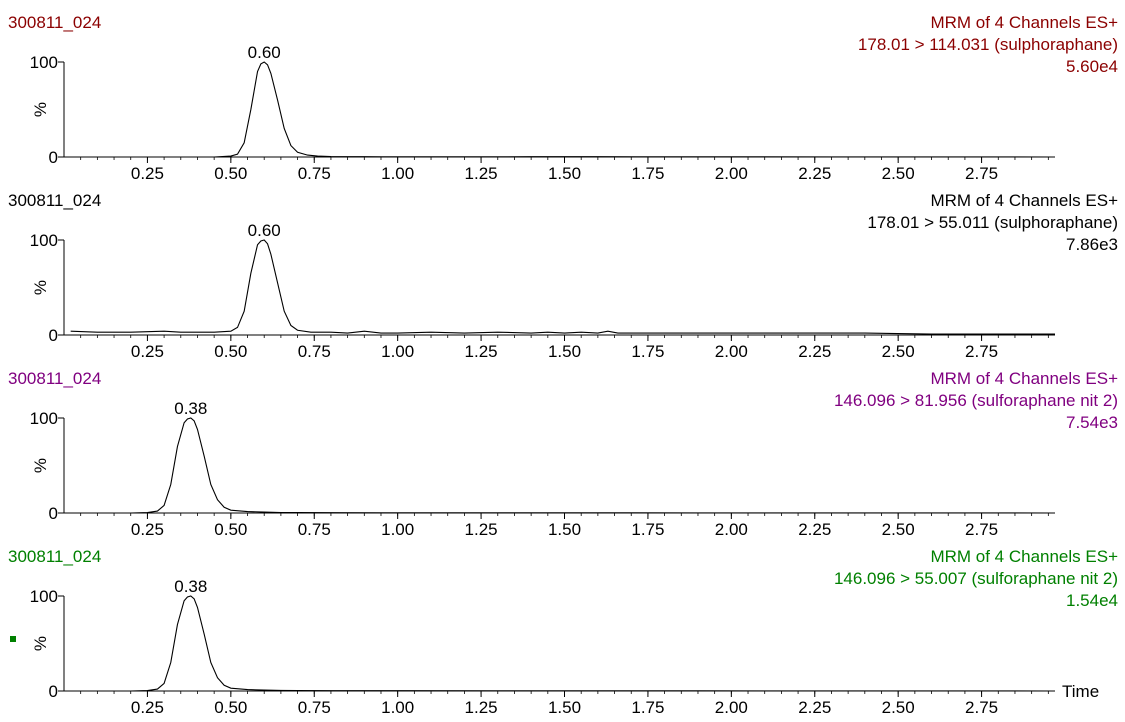  What do you see at coordinates (988, 44) in the screenshot?
I see `mrm-transition: 178.01 > 114.031 (sulphoraphane)` at bounding box center [988, 44].